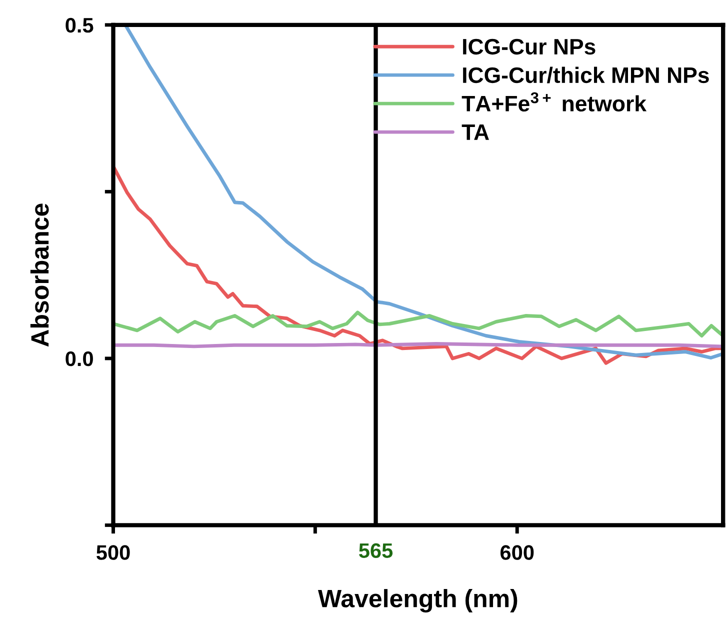 The width and height of the screenshot is (726, 623). What do you see at coordinates (113, 552) in the screenshot?
I see `x-tick-label: 500` at bounding box center [113, 552].